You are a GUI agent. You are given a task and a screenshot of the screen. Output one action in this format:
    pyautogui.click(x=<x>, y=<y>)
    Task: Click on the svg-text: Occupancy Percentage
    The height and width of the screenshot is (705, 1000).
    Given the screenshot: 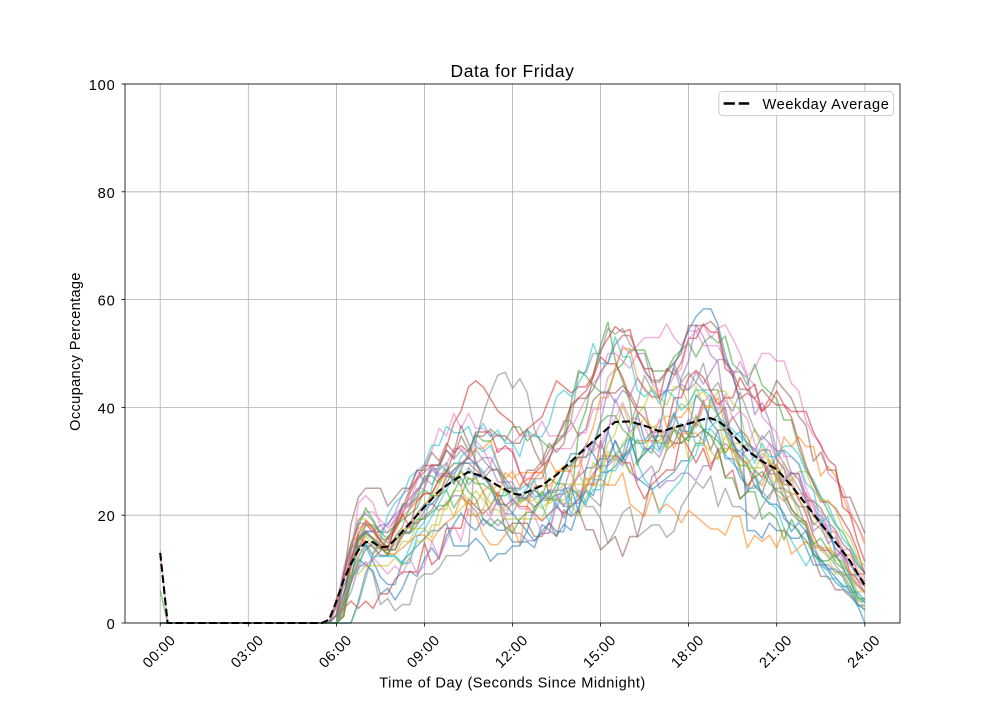 What is the action you would take?
    pyautogui.click(x=76, y=351)
    